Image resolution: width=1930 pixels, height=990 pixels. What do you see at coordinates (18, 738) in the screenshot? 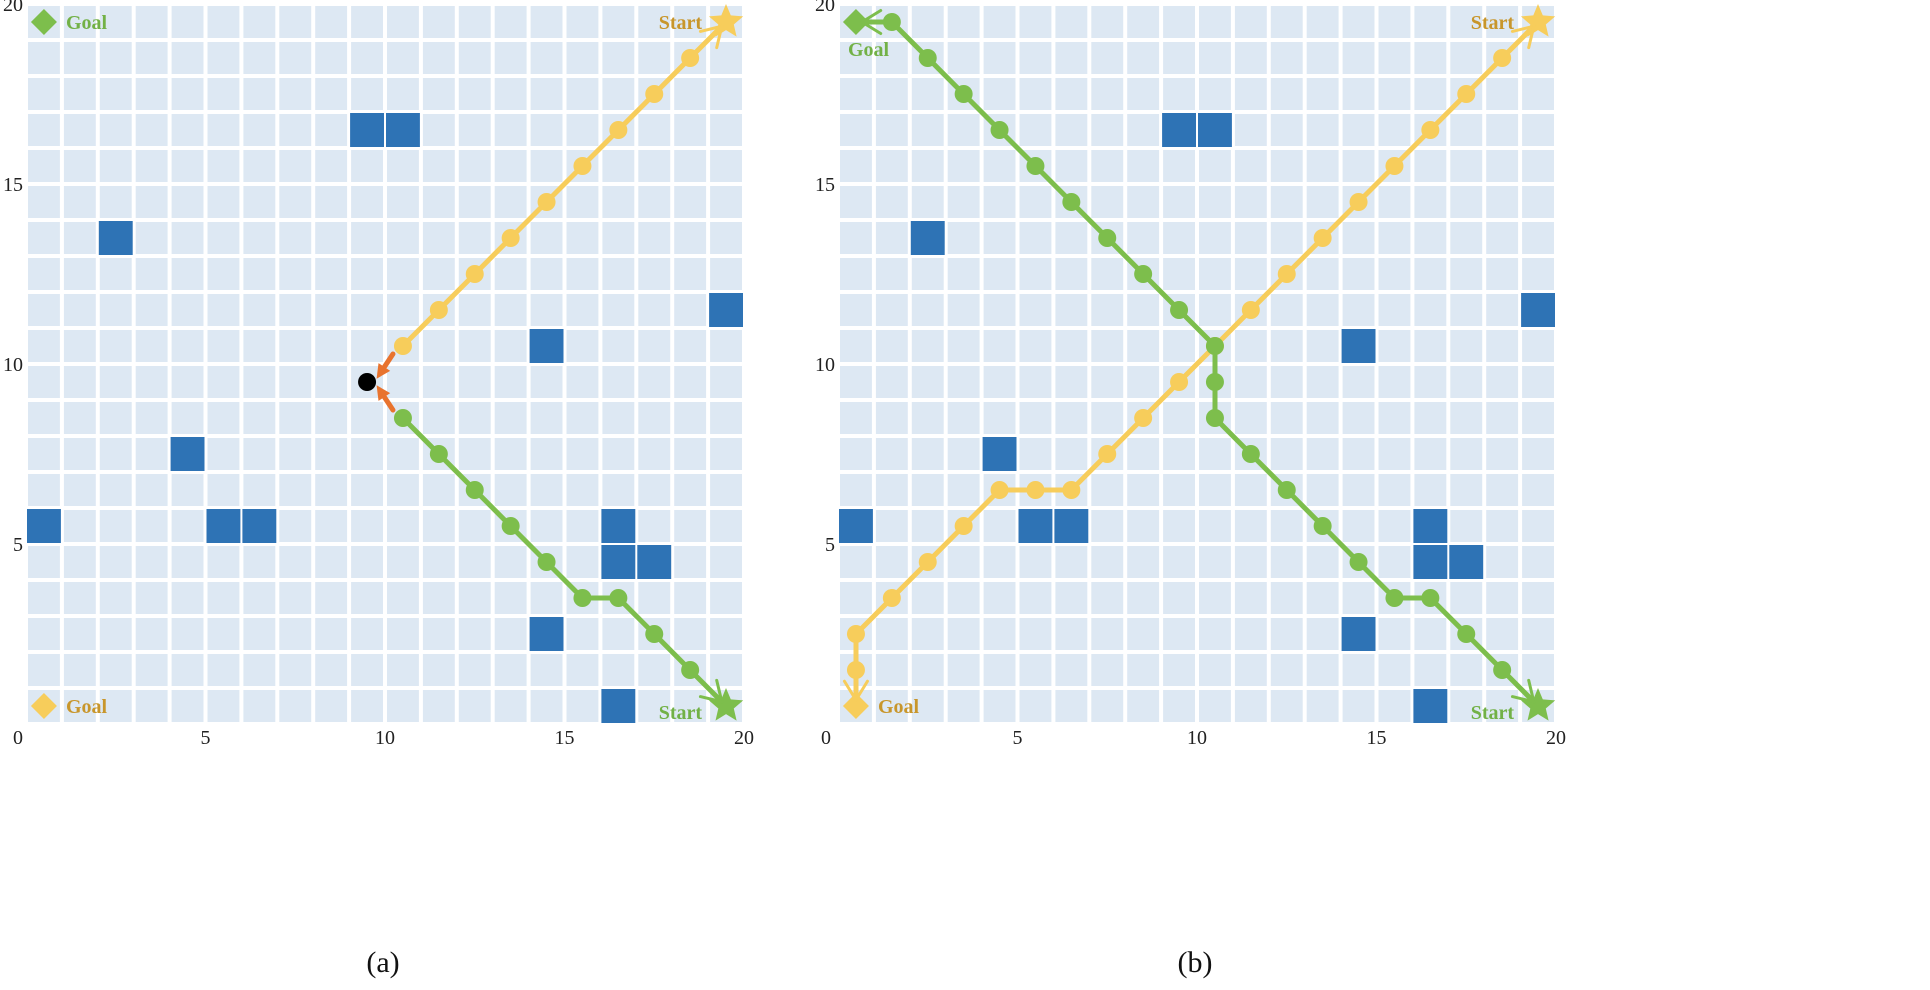
I see `x-tick-0: 0` at bounding box center [18, 738].